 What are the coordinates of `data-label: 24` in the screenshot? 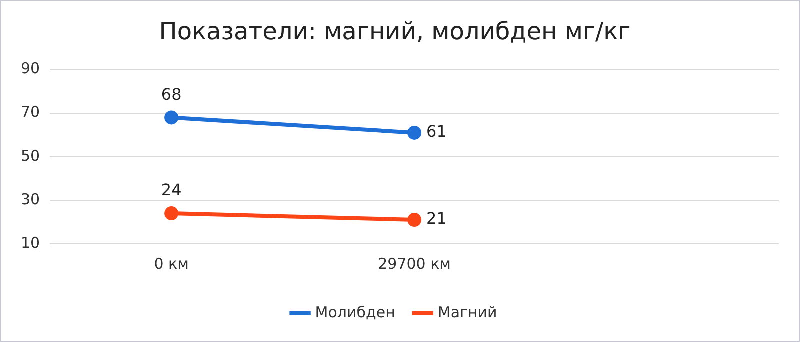 It's located at (171, 190).